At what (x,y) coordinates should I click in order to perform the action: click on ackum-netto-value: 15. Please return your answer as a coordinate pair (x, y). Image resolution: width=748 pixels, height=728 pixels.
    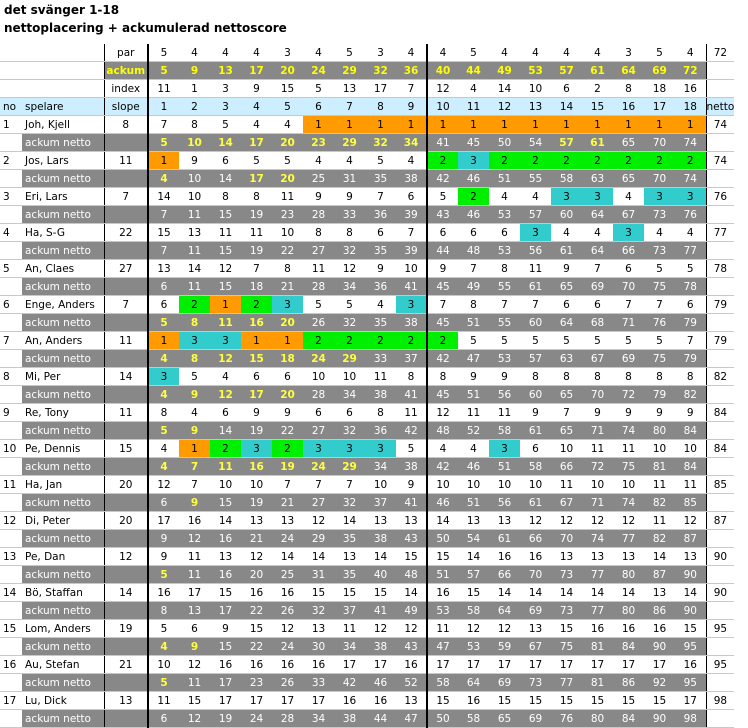
    Looking at the image, I should click on (225, 214).